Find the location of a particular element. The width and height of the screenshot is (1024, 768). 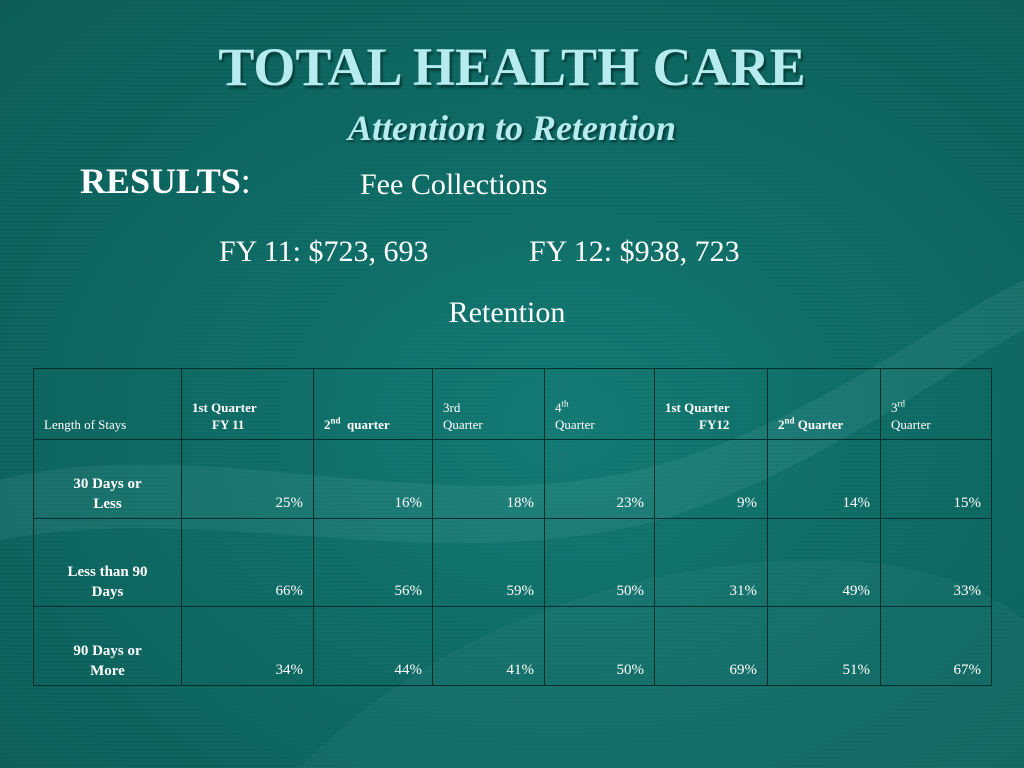

table-cell: 59% is located at coordinates (488, 562).